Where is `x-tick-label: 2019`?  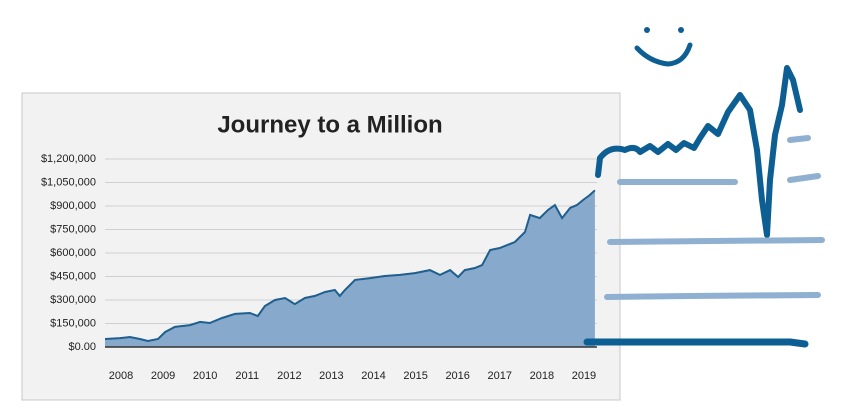
x-tick-label: 2019 is located at coordinates (584, 376).